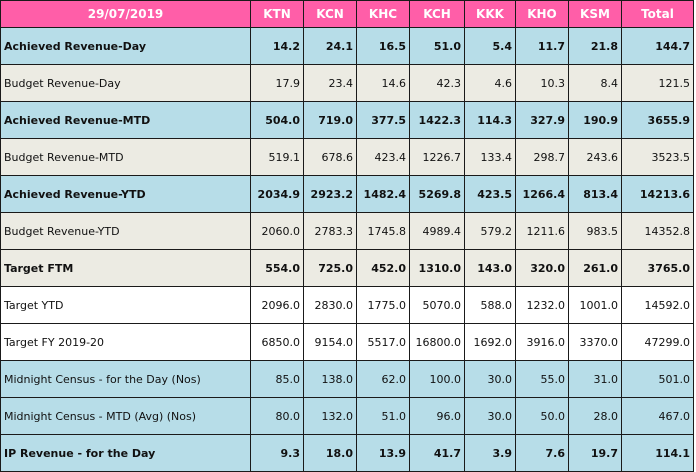  What do you see at coordinates (437, 194) in the screenshot?
I see `cell-value: 5269.8` at bounding box center [437, 194].